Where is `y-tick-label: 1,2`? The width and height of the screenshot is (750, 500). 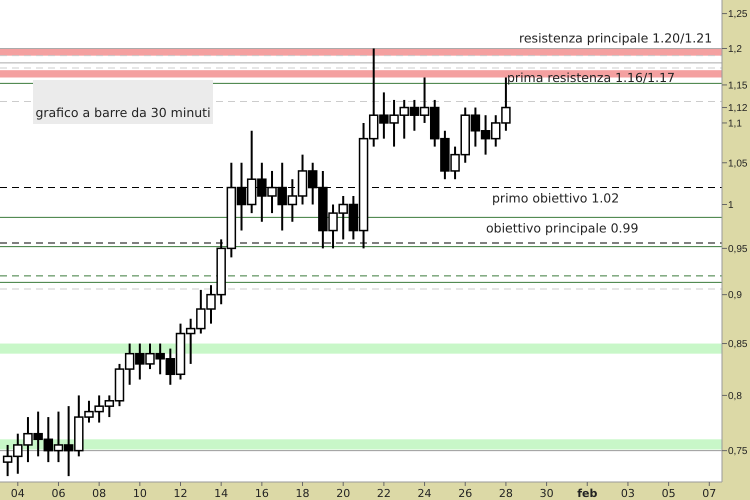
y-tick-label: 1,2 is located at coordinates (735, 50).